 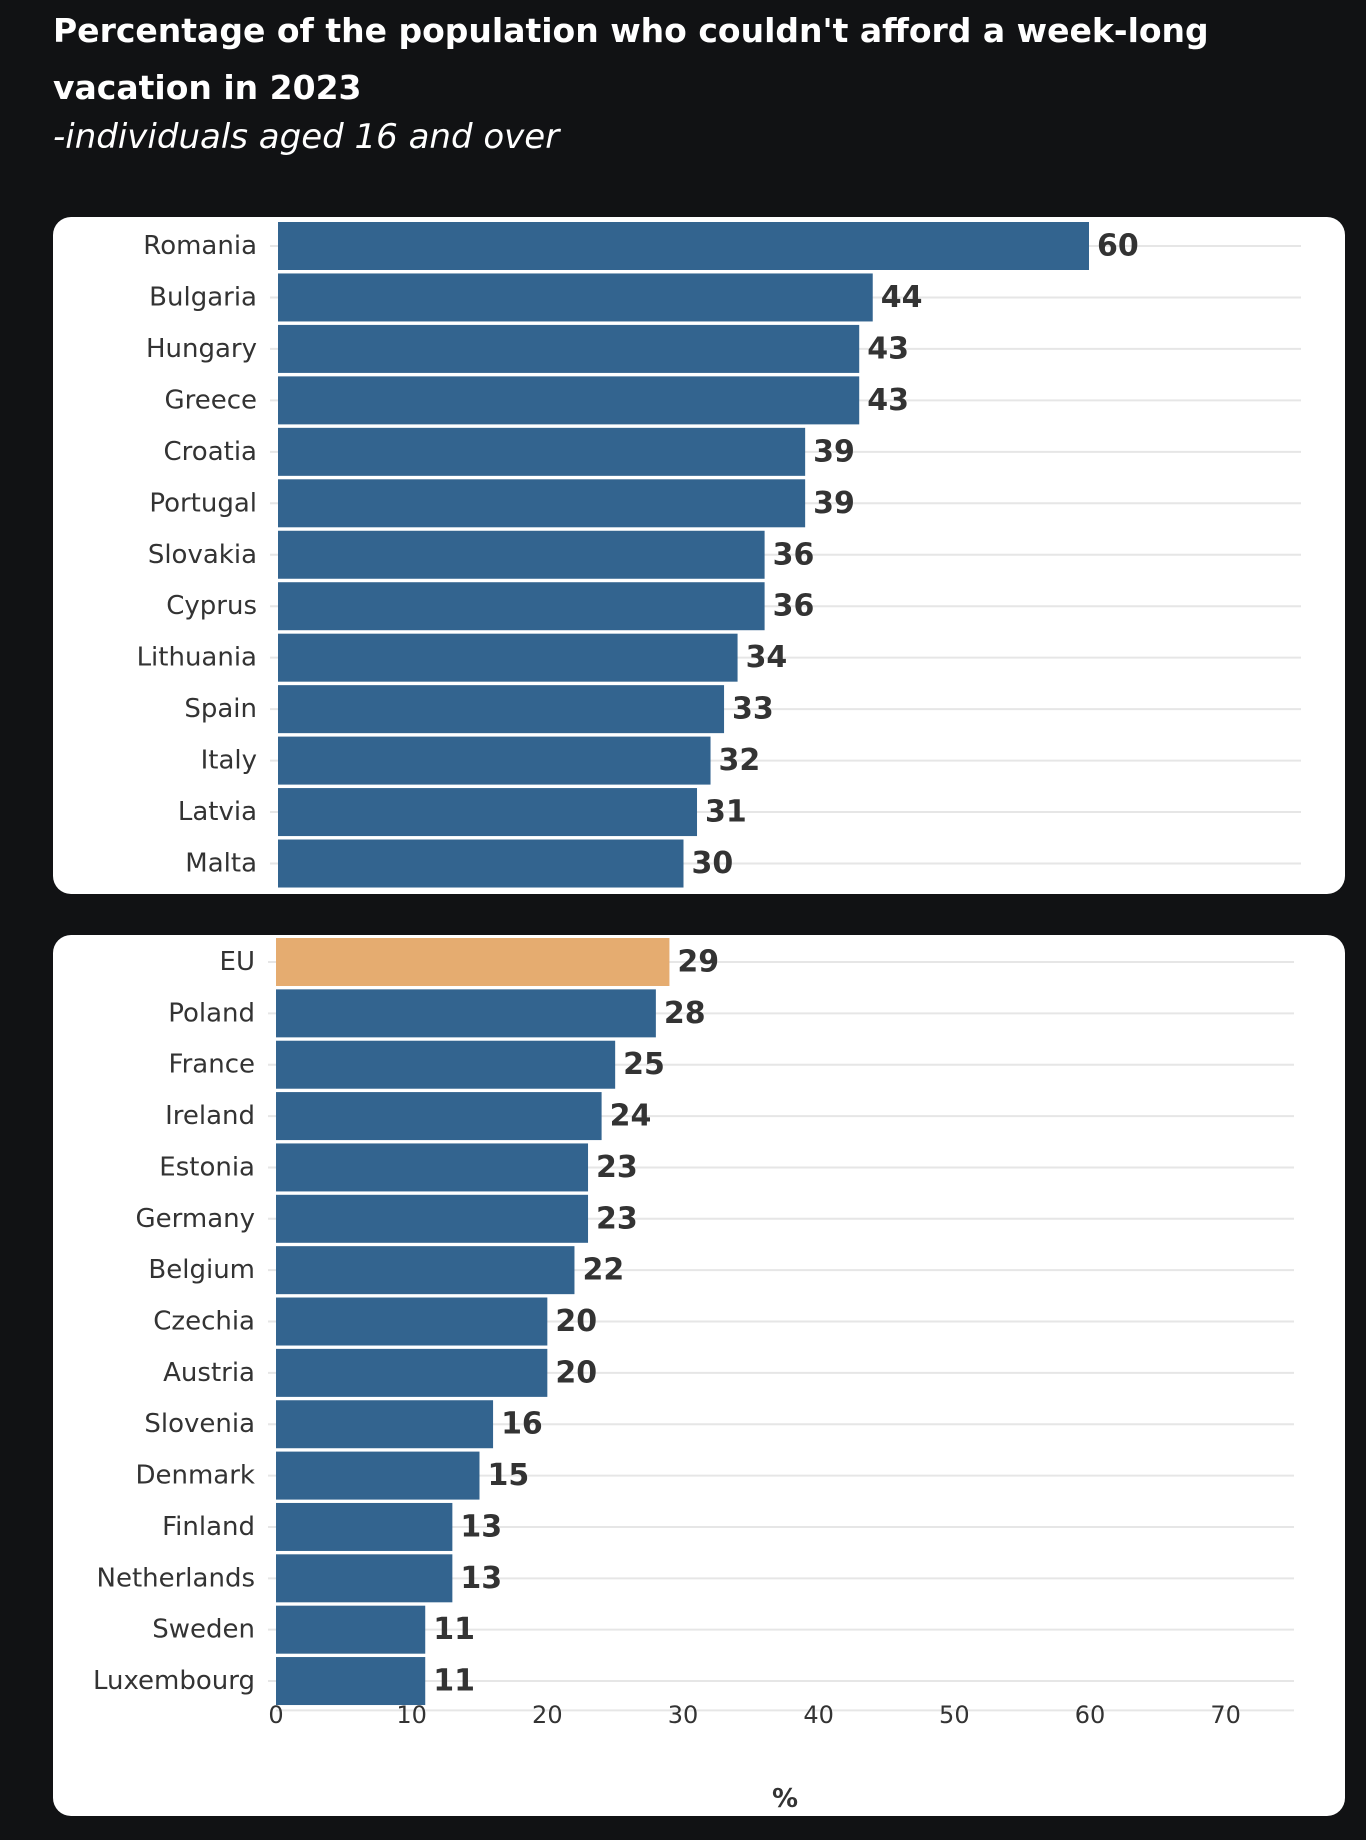 I want to click on category-label-france: France, so click(x=212, y=1065).